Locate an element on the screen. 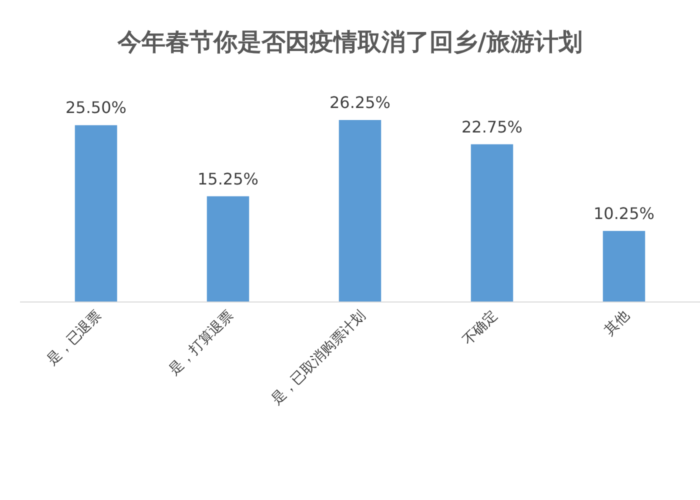 This screenshot has height=500, width=700. data-label: 10.25% is located at coordinates (624, 213).